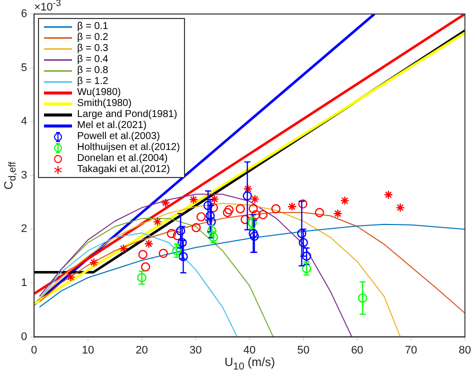  What do you see at coordinates (249, 350) in the screenshot?
I see `x-tick-label: 40` at bounding box center [249, 350].